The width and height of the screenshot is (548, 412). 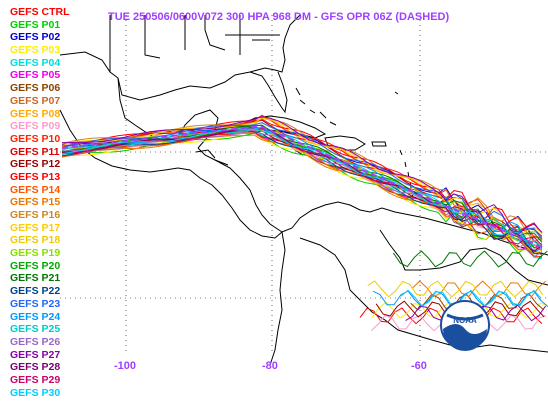 What do you see at coordinates (35, 151) in the screenshot?
I see `legend-entry: GEFS P11` at bounding box center [35, 151].